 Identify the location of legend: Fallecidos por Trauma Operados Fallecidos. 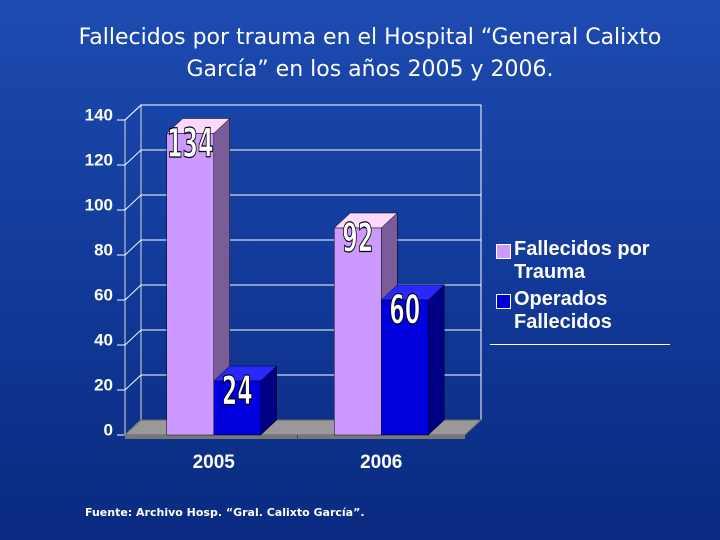
(580, 291).